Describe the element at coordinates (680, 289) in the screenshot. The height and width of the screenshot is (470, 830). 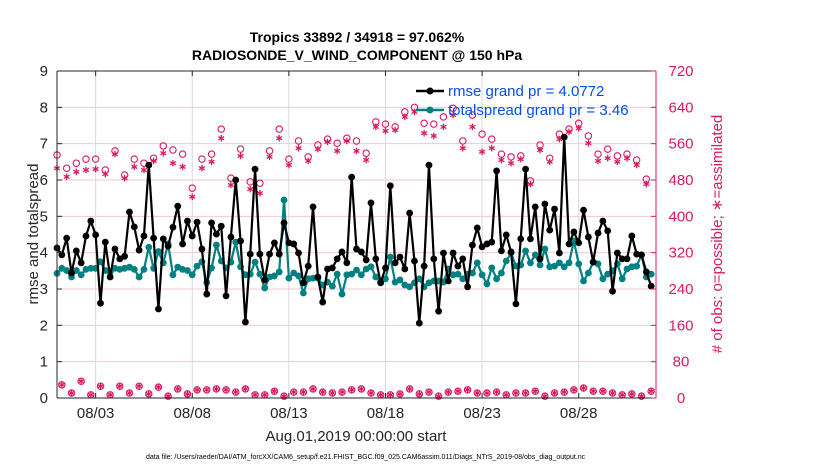
I see `y-tick-label-right: 240` at that location.